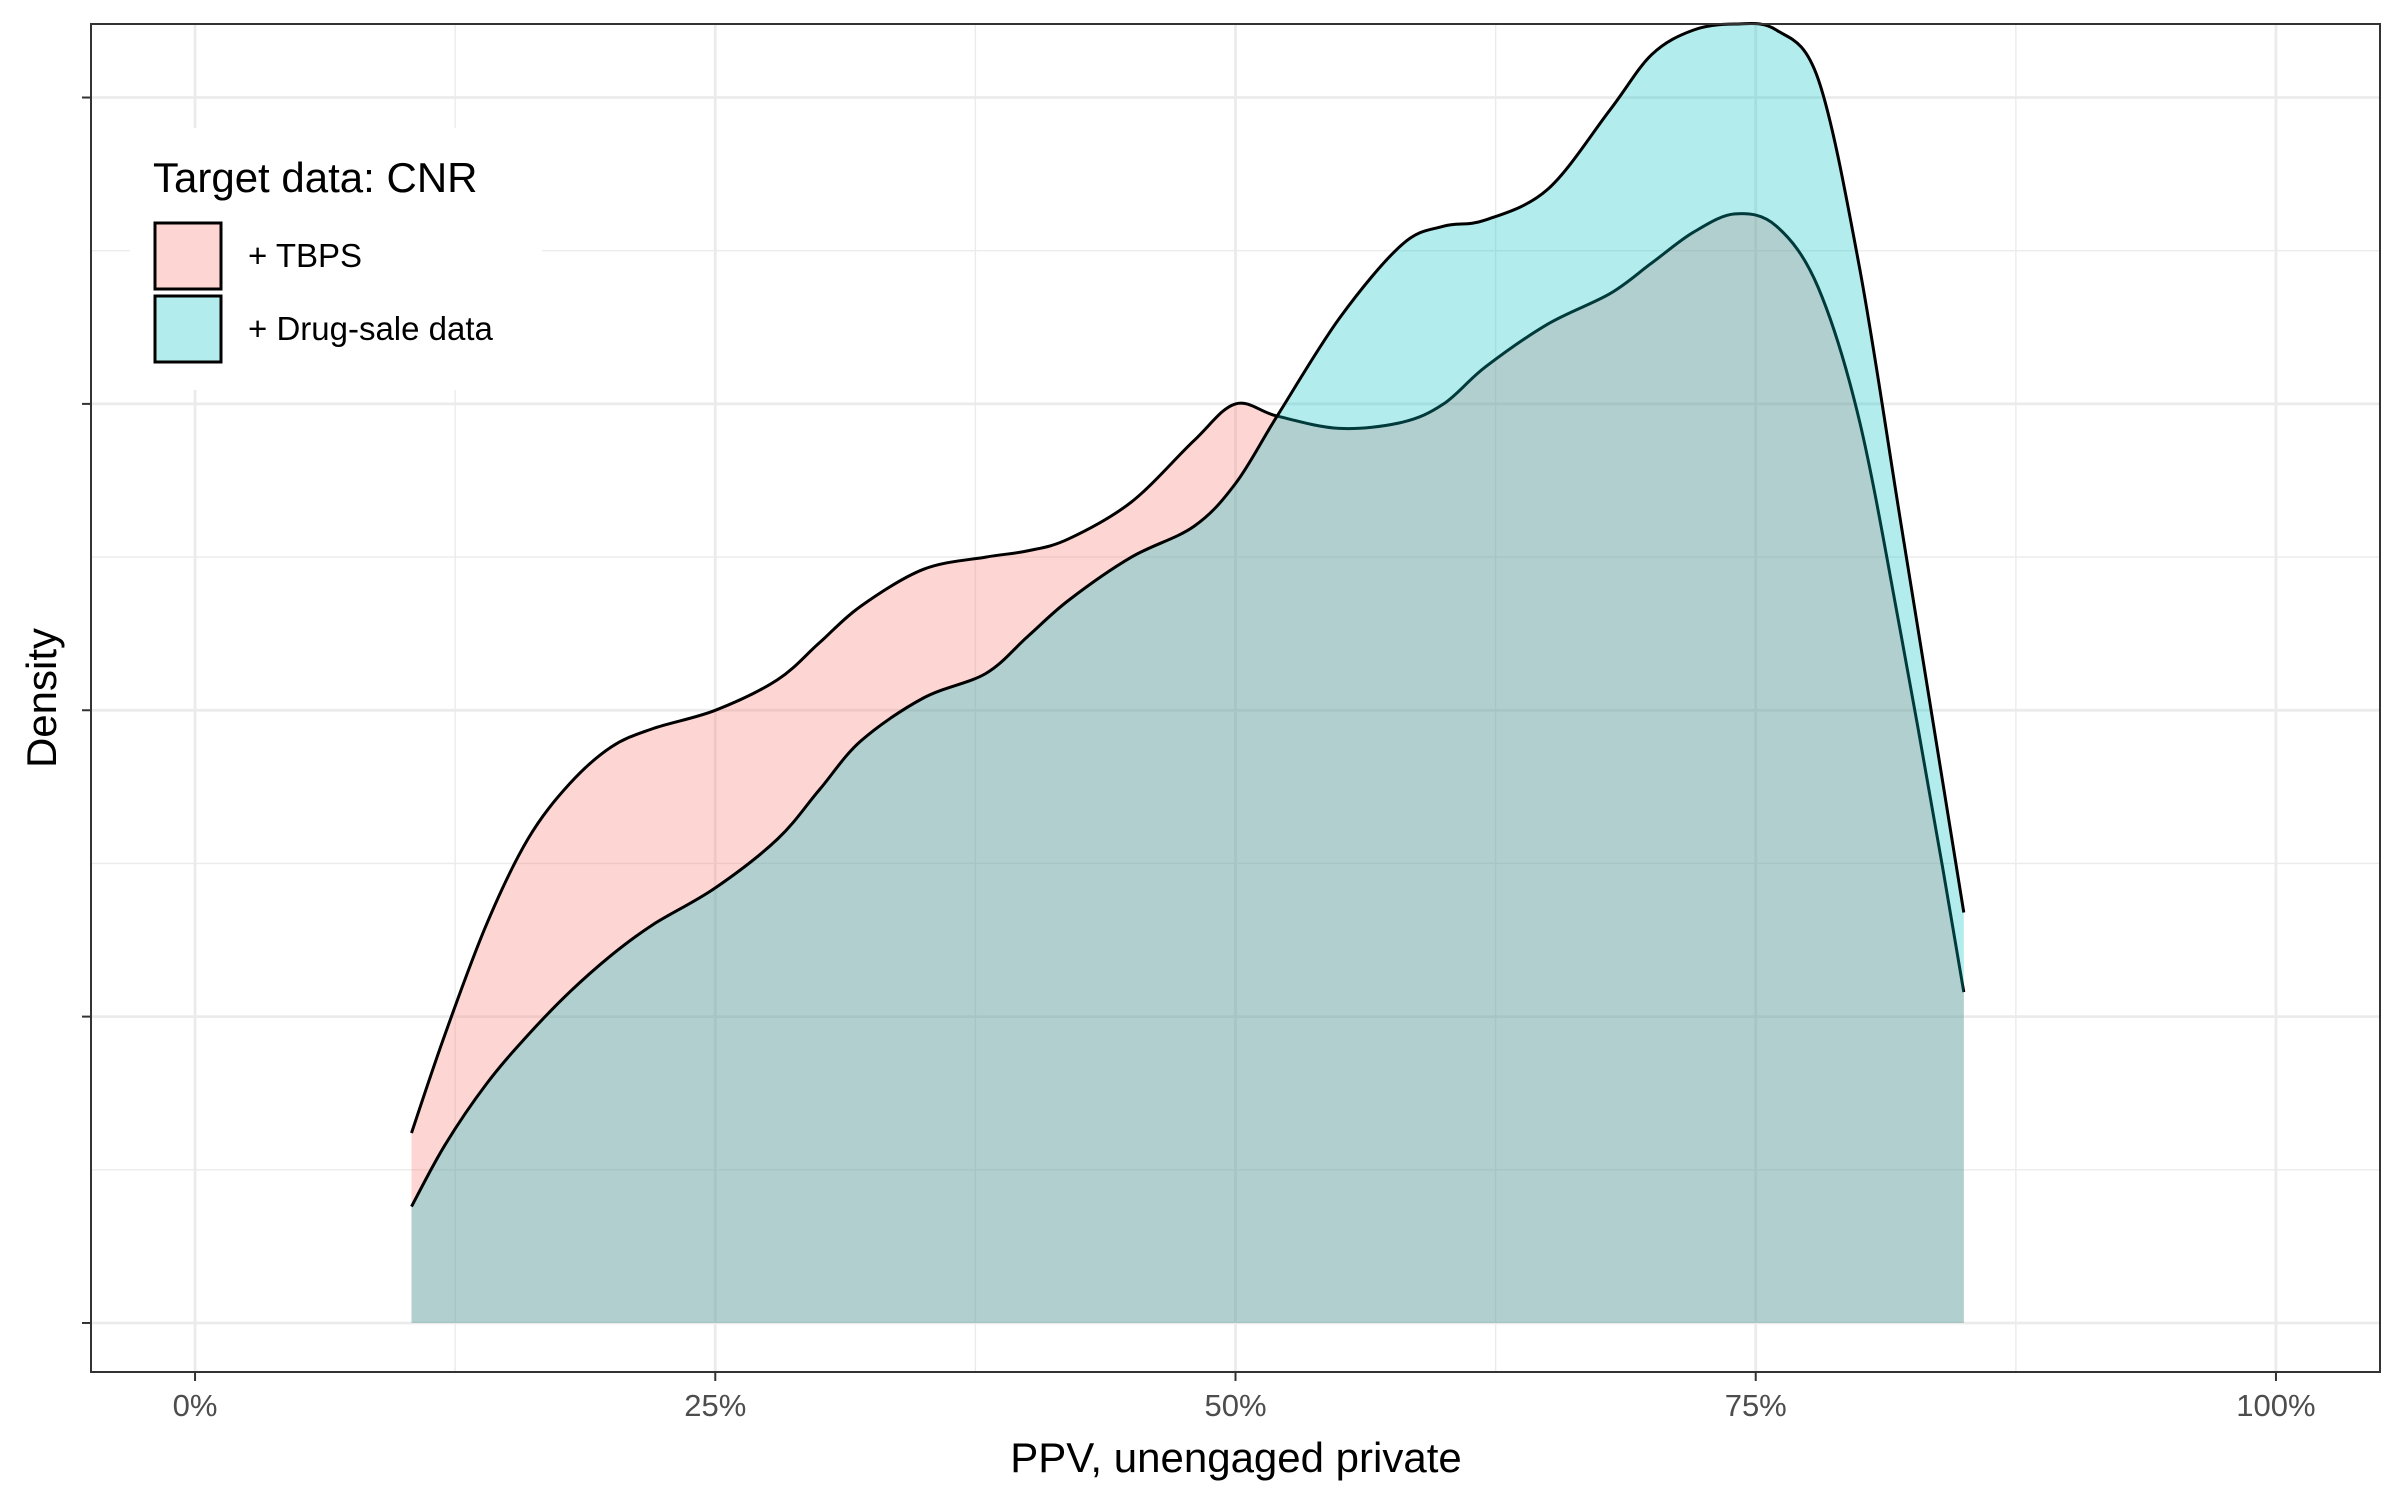 This screenshot has height=1500, width=2400. I want to click on x-tick-label: 25%, so click(715, 1405).